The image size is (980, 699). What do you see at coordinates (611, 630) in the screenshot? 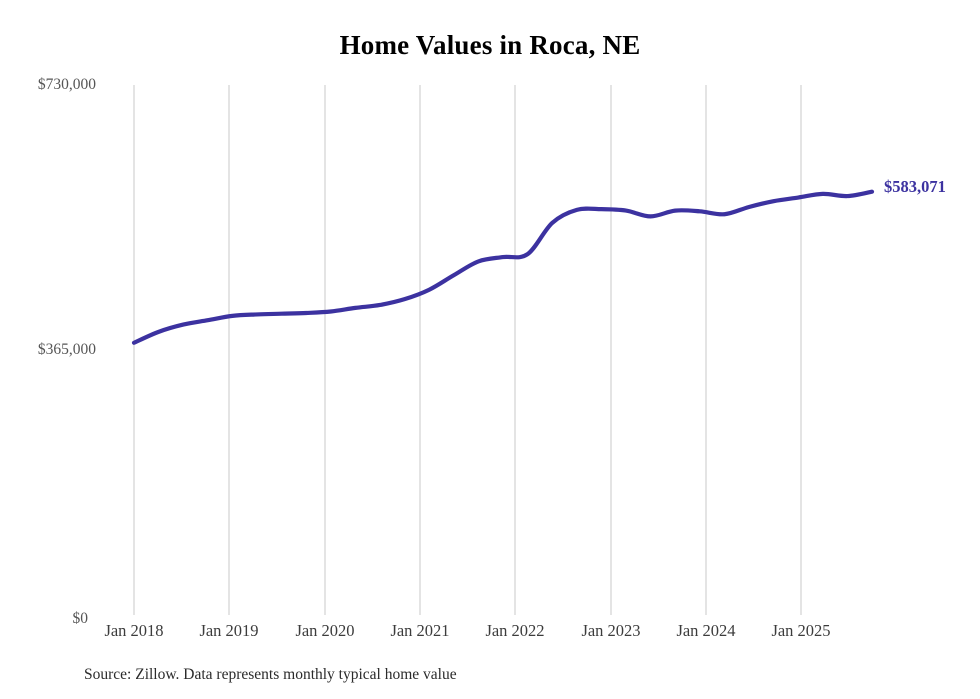
I see `x-axis-tick-5: Jan 2023` at bounding box center [611, 630].